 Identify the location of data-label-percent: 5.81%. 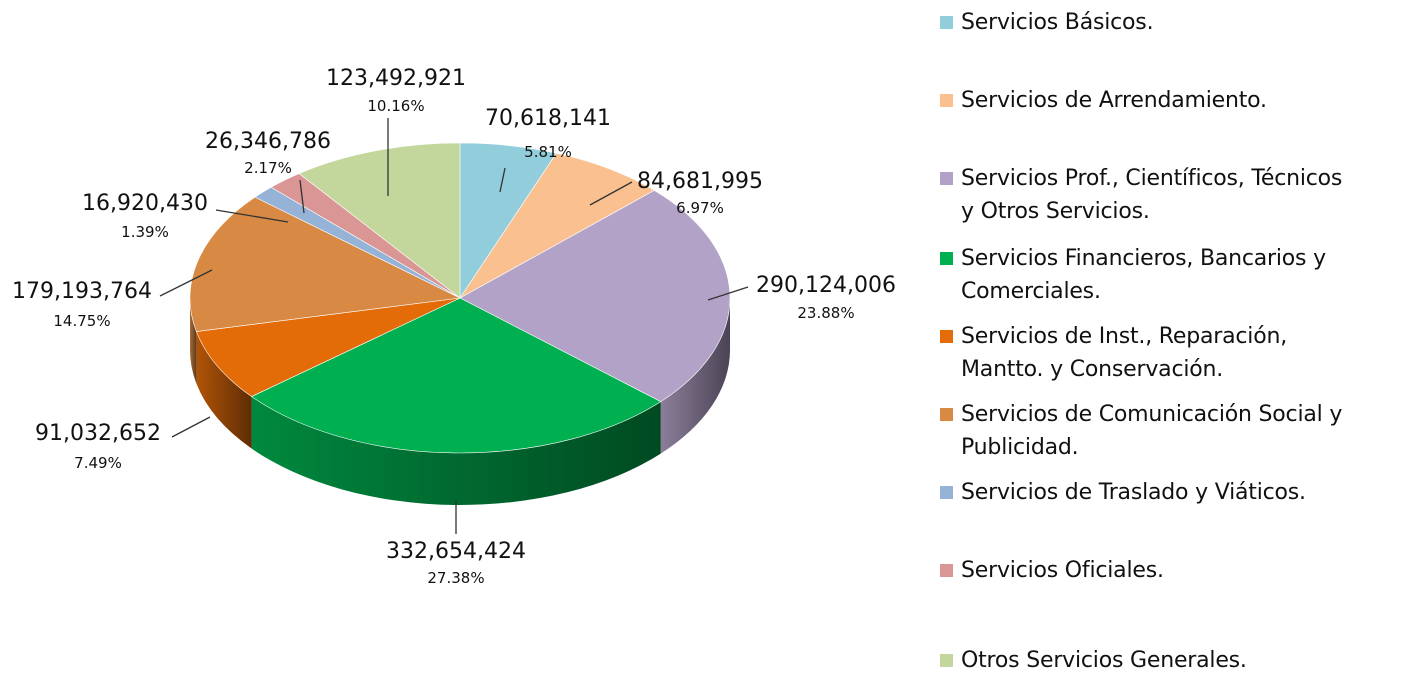
(548, 152).